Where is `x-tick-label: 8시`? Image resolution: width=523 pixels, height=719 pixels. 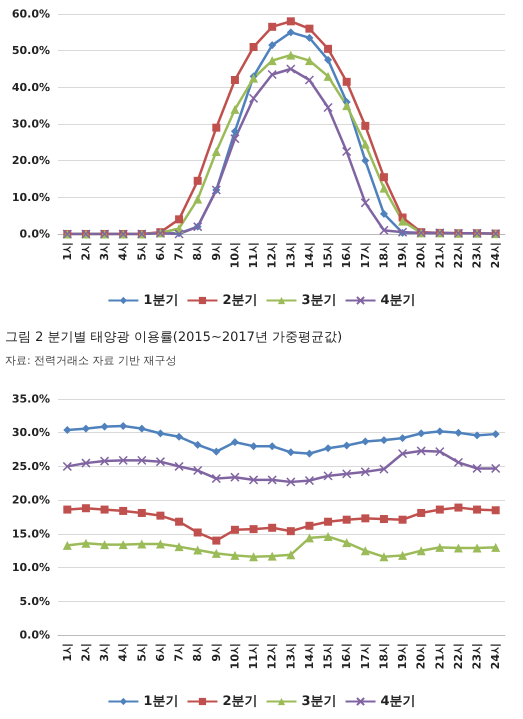 x-tick-label: 8시 is located at coordinates (197, 251).